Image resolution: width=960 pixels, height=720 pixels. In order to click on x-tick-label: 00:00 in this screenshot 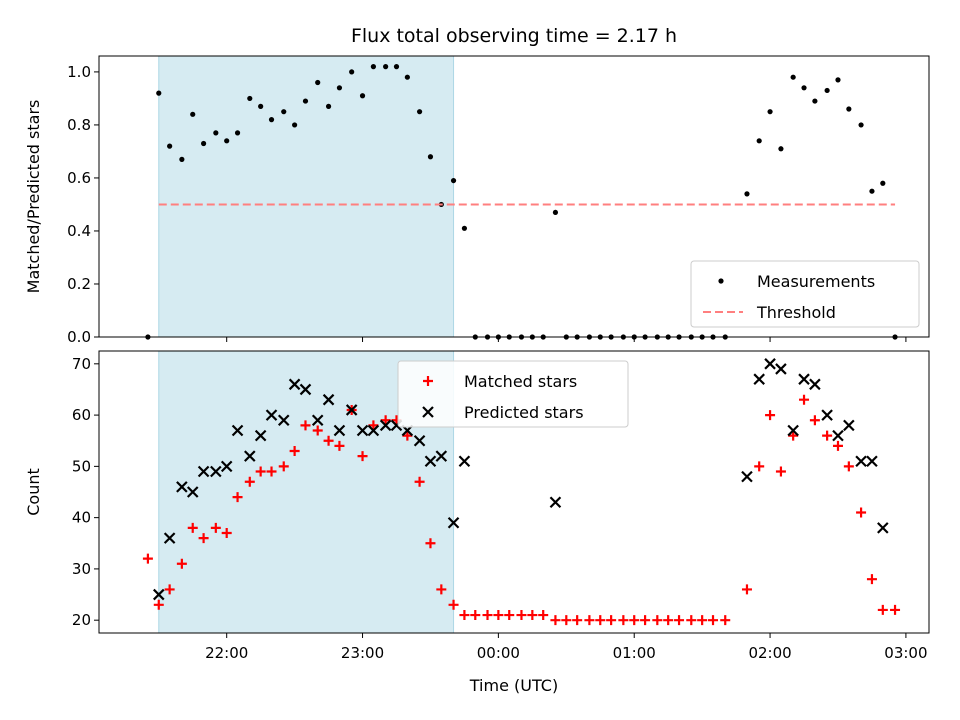, I will do `click(498, 653)`.